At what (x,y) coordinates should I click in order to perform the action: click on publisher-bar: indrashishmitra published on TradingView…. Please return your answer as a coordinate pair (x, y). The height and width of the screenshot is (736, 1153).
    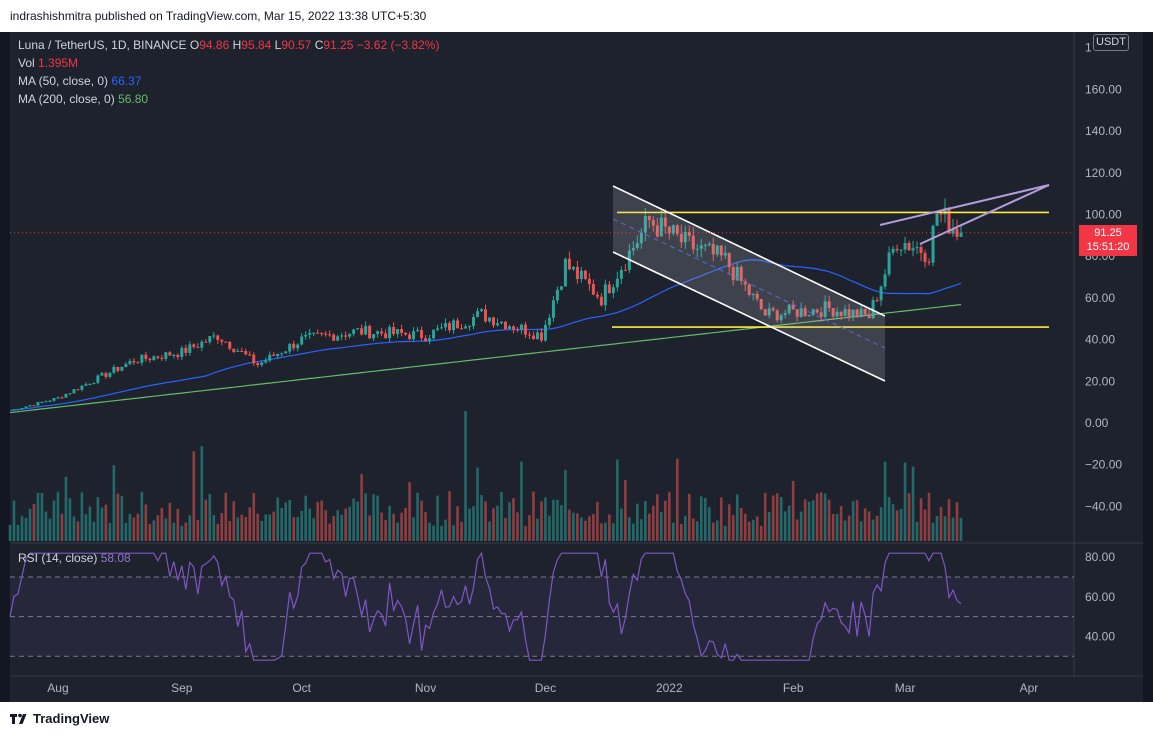
    Looking at the image, I should click on (576, 16).